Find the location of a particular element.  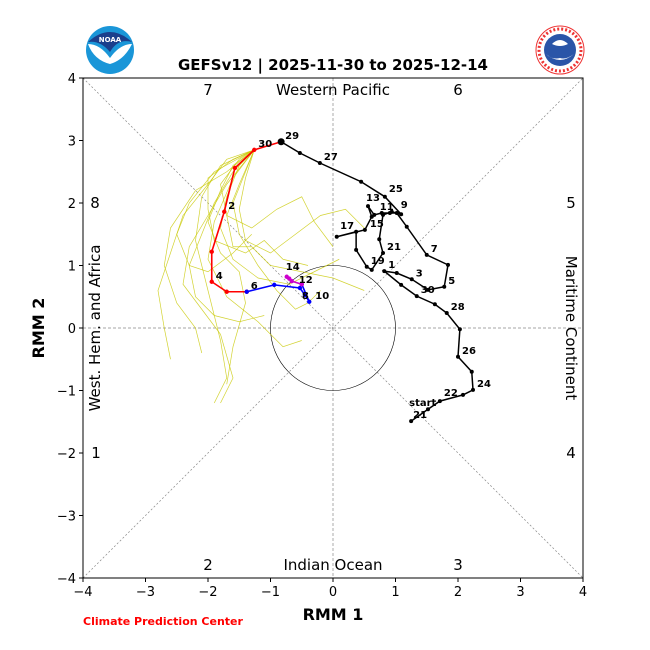

observed-point-label: 13 is located at coordinates (373, 198).